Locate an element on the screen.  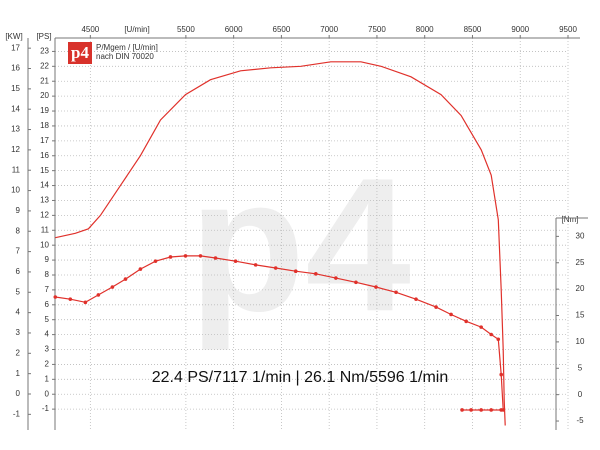
kw-tick-label: 11 is located at coordinates (16, 169).